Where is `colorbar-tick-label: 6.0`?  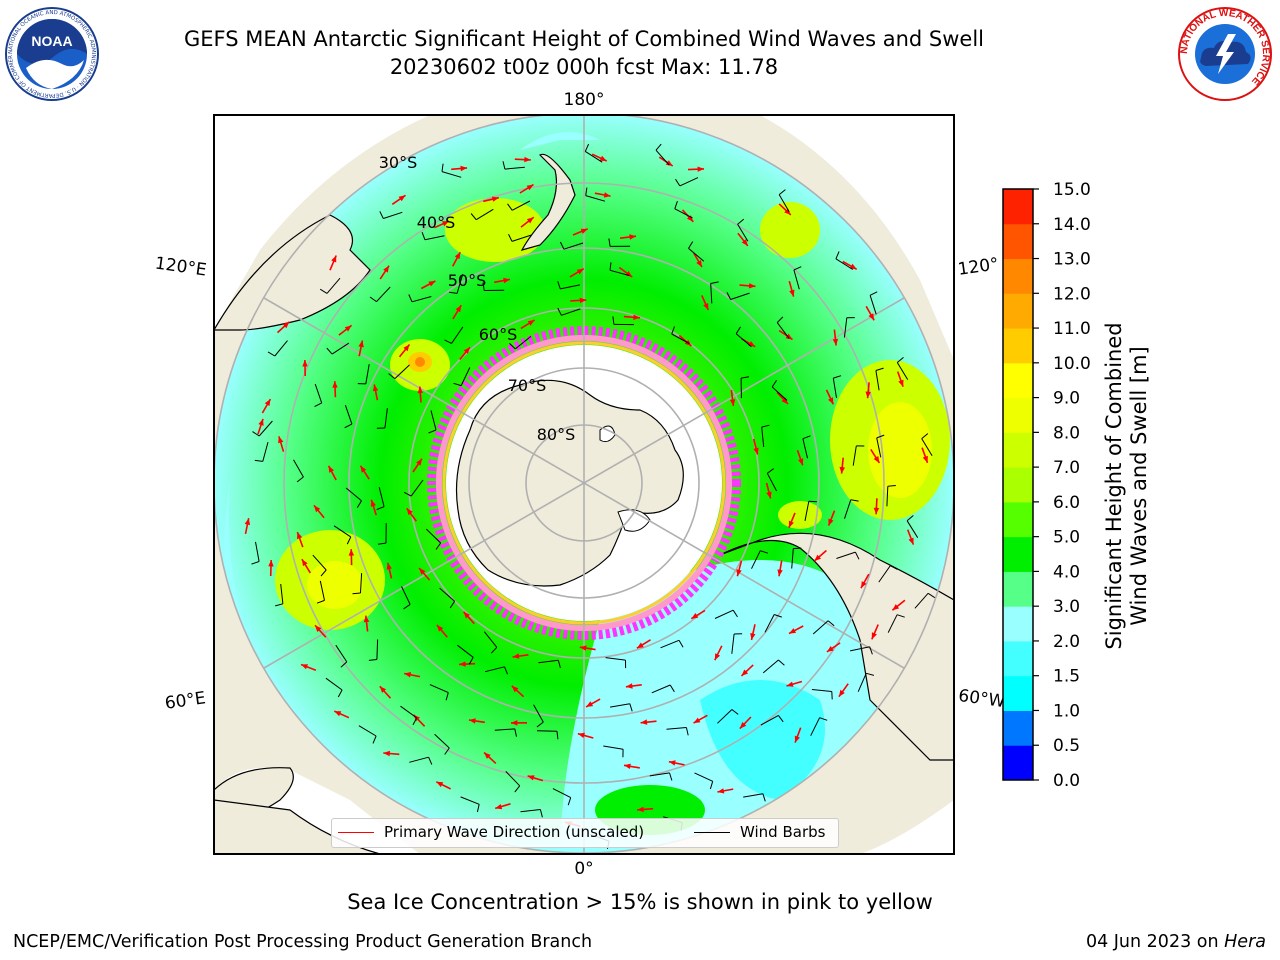
colorbar-tick-label: 6.0 is located at coordinates (1066, 503).